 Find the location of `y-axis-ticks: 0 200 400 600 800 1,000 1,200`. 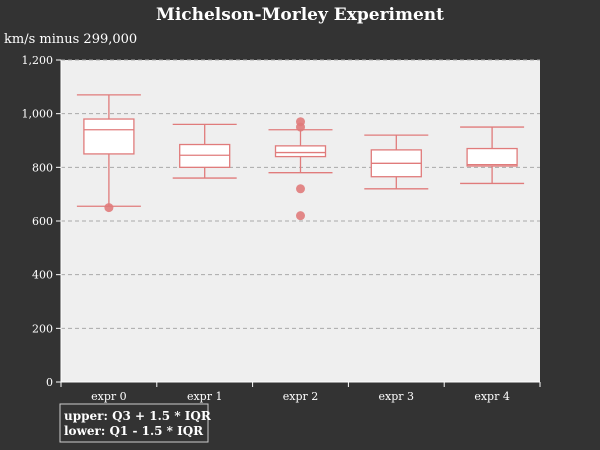

y-axis-ticks: 0 200 400 600 800 1,000 1,200 is located at coordinates (41, 221).